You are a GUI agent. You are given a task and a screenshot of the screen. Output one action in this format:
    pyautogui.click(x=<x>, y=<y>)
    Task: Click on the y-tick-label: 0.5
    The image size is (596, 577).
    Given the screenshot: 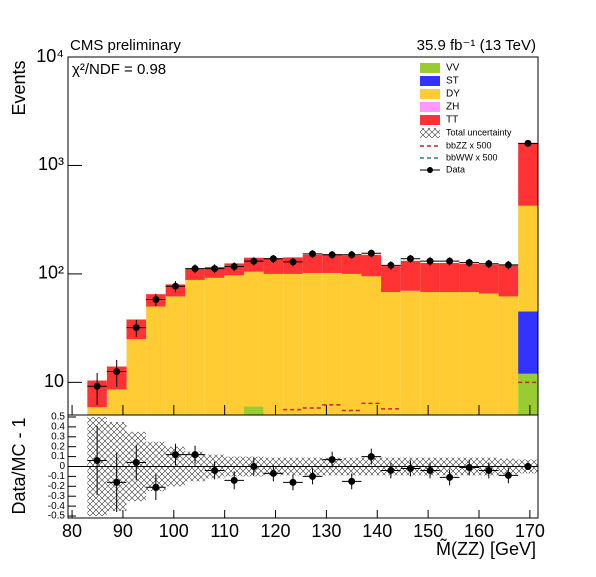 What is the action you would take?
    pyautogui.click(x=58, y=417)
    